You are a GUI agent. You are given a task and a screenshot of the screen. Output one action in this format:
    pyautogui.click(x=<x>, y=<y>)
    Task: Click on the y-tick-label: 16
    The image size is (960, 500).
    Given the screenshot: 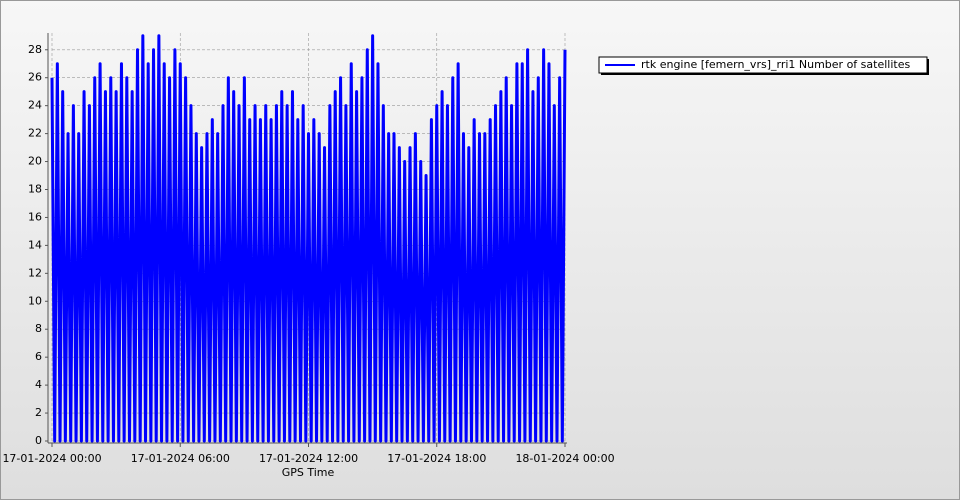 What is the action you would take?
    pyautogui.click(x=35, y=216)
    